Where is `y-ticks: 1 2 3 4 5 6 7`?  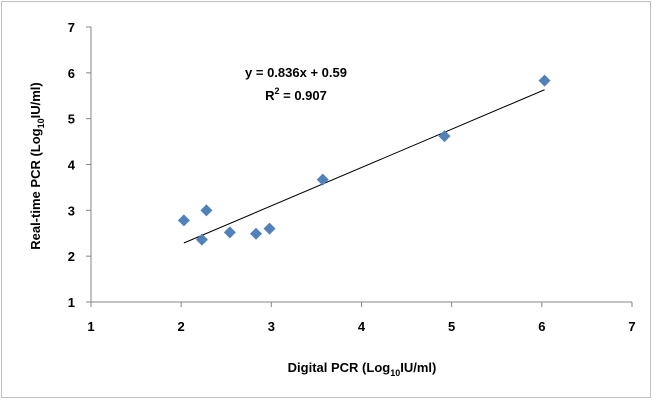
y-ticks: 1 2 3 4 5 6 7 is located at coordinates (79, 165).